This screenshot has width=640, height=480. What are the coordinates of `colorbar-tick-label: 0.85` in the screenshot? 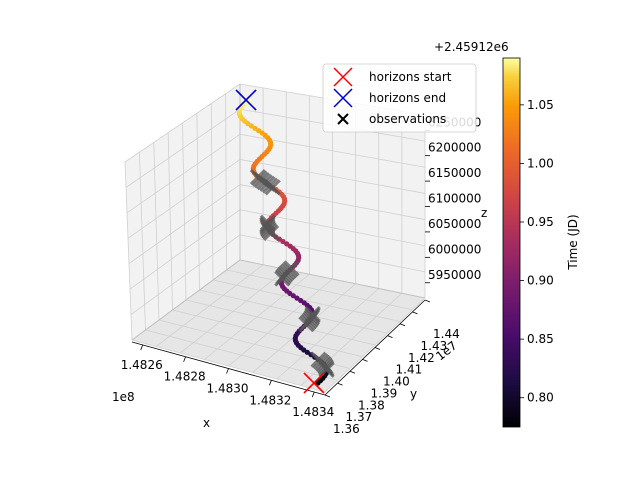 It's located at (540, 339).